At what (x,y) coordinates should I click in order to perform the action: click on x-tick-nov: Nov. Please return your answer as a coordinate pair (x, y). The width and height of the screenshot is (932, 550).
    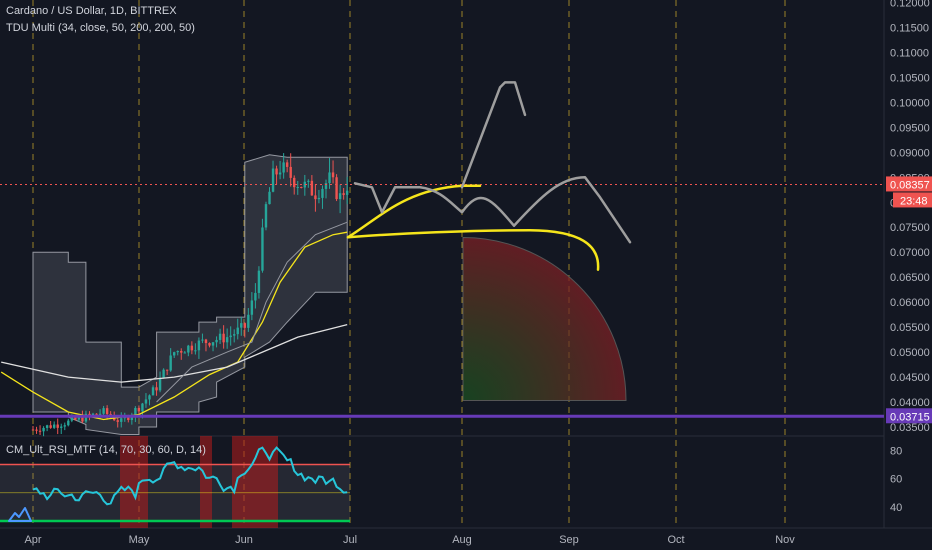
    Looking at the image, I should click on (785, 540).